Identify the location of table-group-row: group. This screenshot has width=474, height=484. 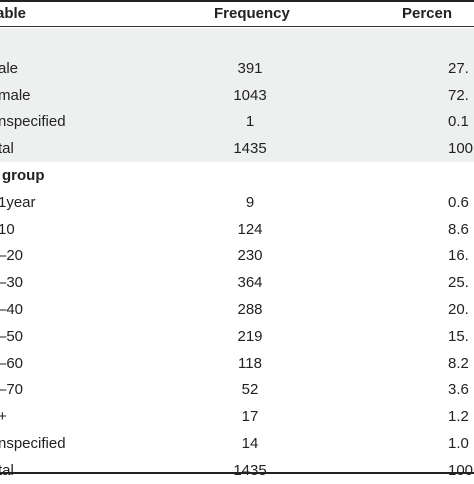
(237, 175).